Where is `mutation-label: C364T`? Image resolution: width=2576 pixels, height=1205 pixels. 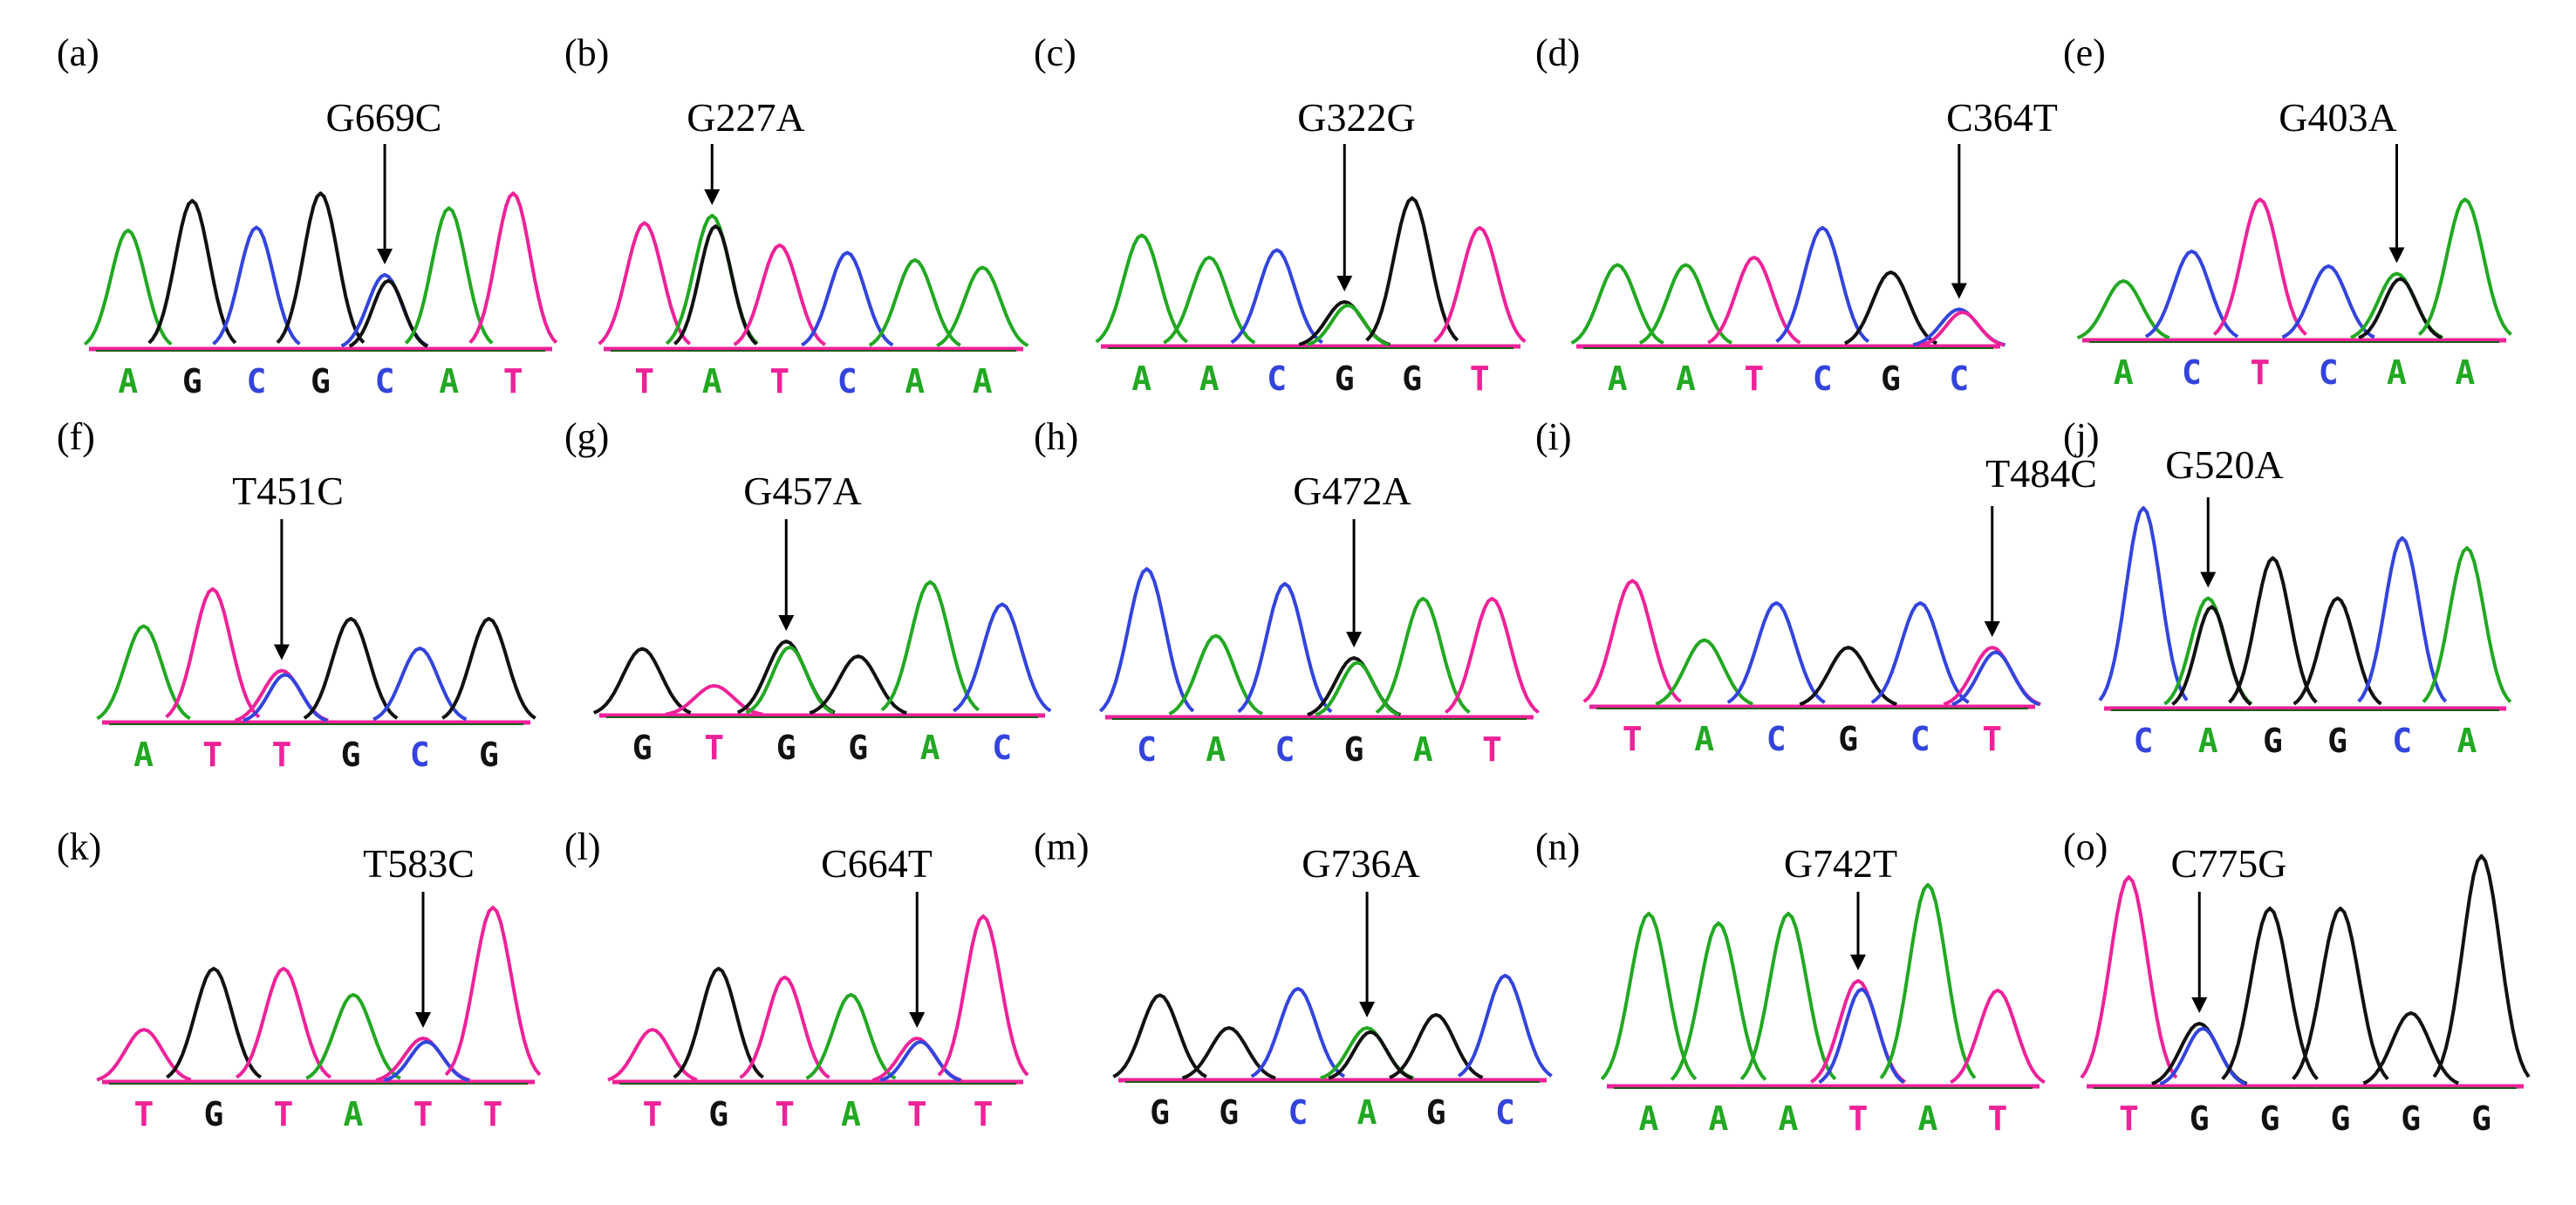 mutation-label: C364T is located at coordinates (2002, 117).